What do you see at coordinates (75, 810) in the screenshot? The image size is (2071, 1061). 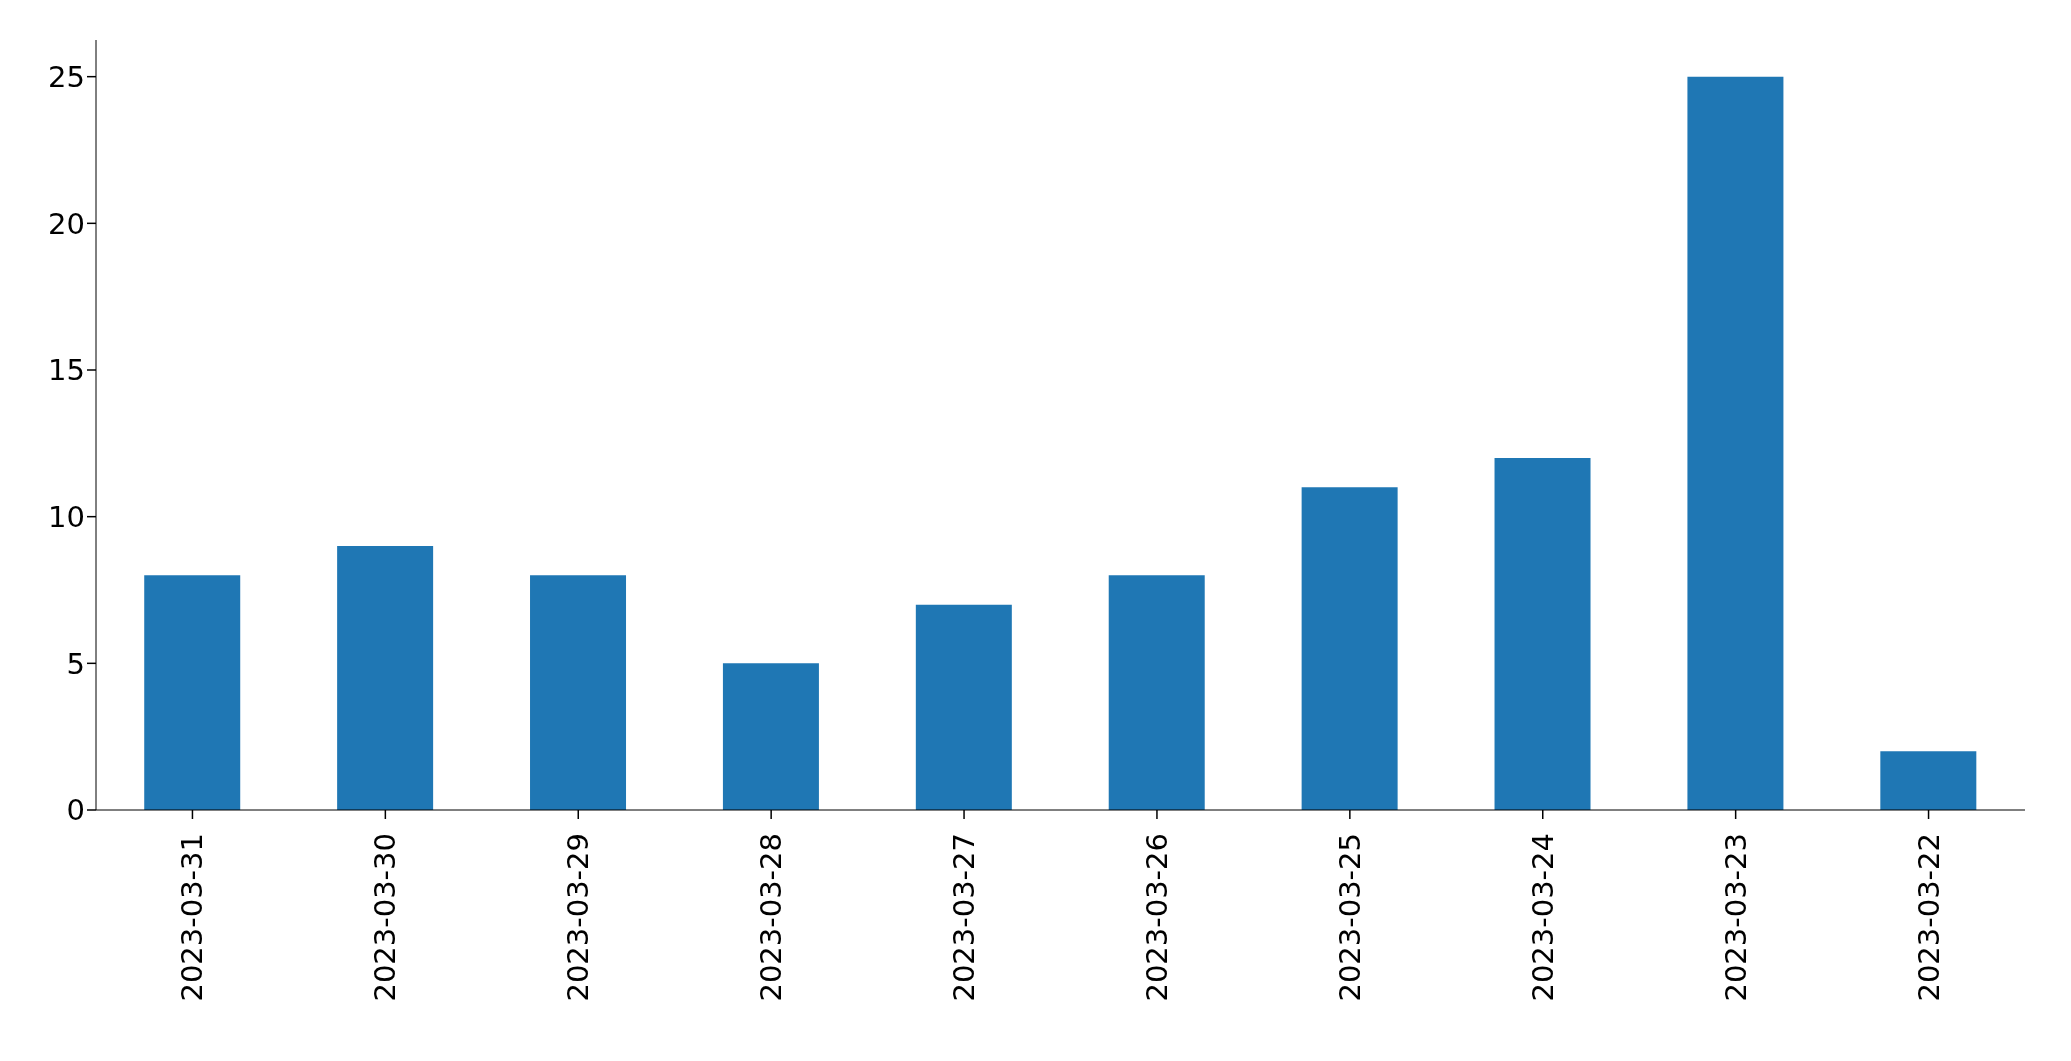 I see `y-tick-label: 0` at bounding box center [75, 810].